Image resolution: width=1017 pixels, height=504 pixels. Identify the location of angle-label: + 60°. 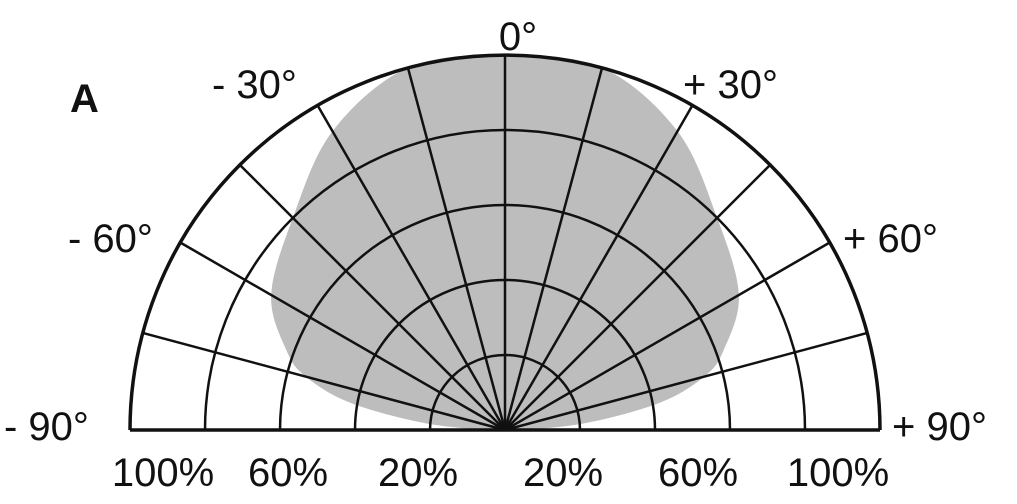
(890, 239).